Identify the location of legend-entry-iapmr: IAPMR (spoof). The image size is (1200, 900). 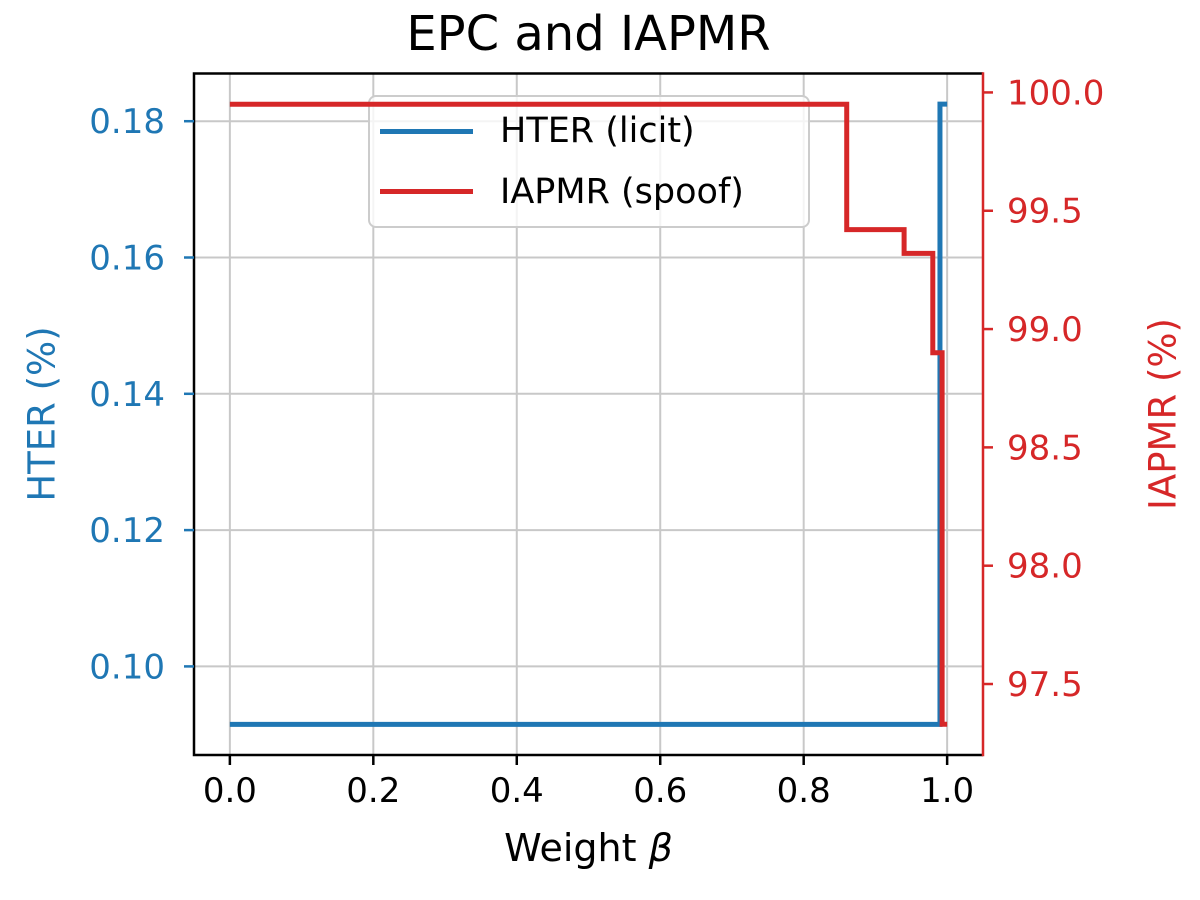
(594, 192).